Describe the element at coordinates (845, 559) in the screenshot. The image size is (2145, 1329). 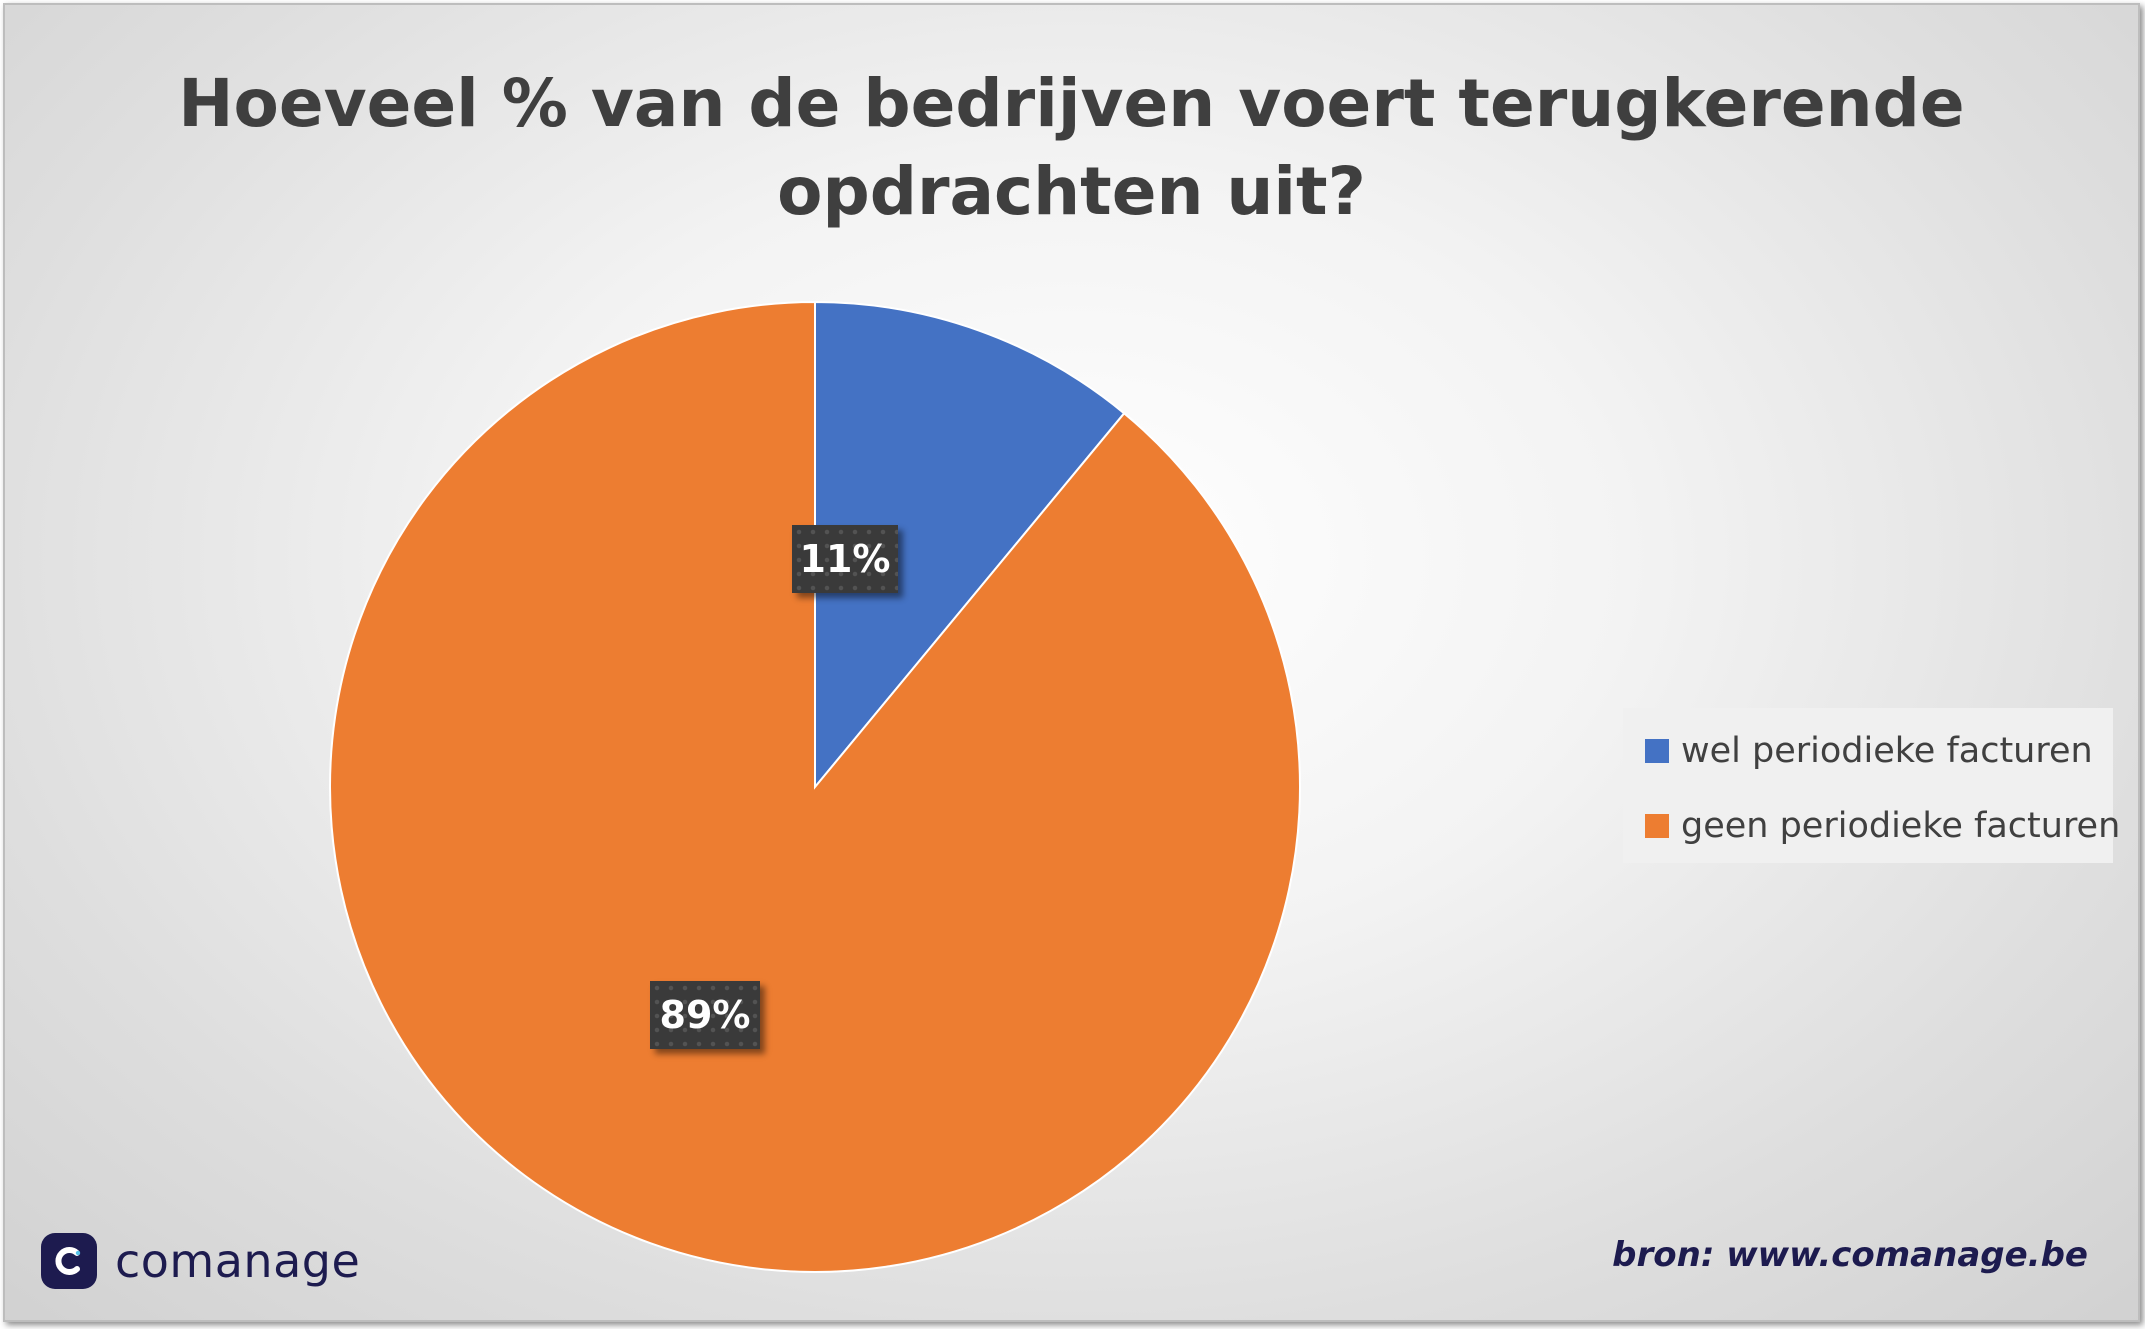
I see `data-label-slice-1: 11%` at that location.